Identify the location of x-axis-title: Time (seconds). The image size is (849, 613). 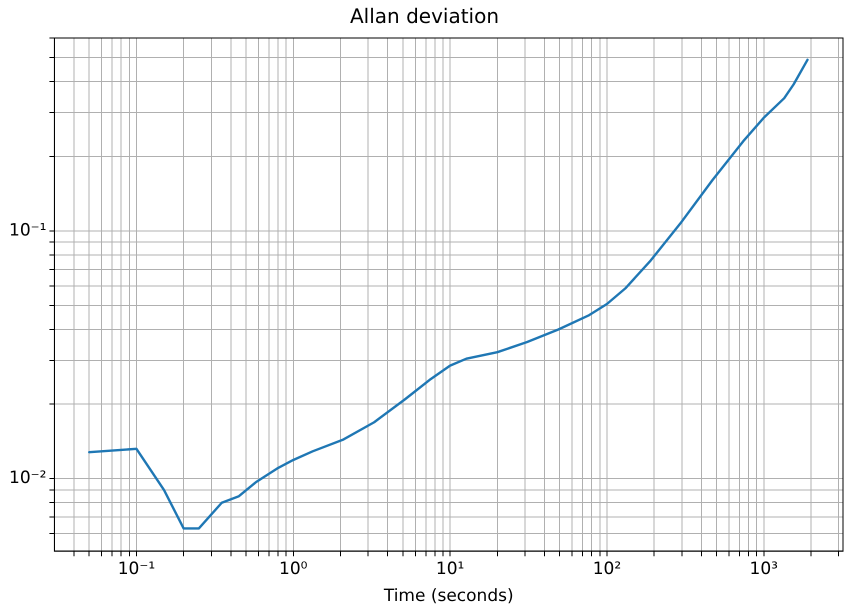
(448, 596).